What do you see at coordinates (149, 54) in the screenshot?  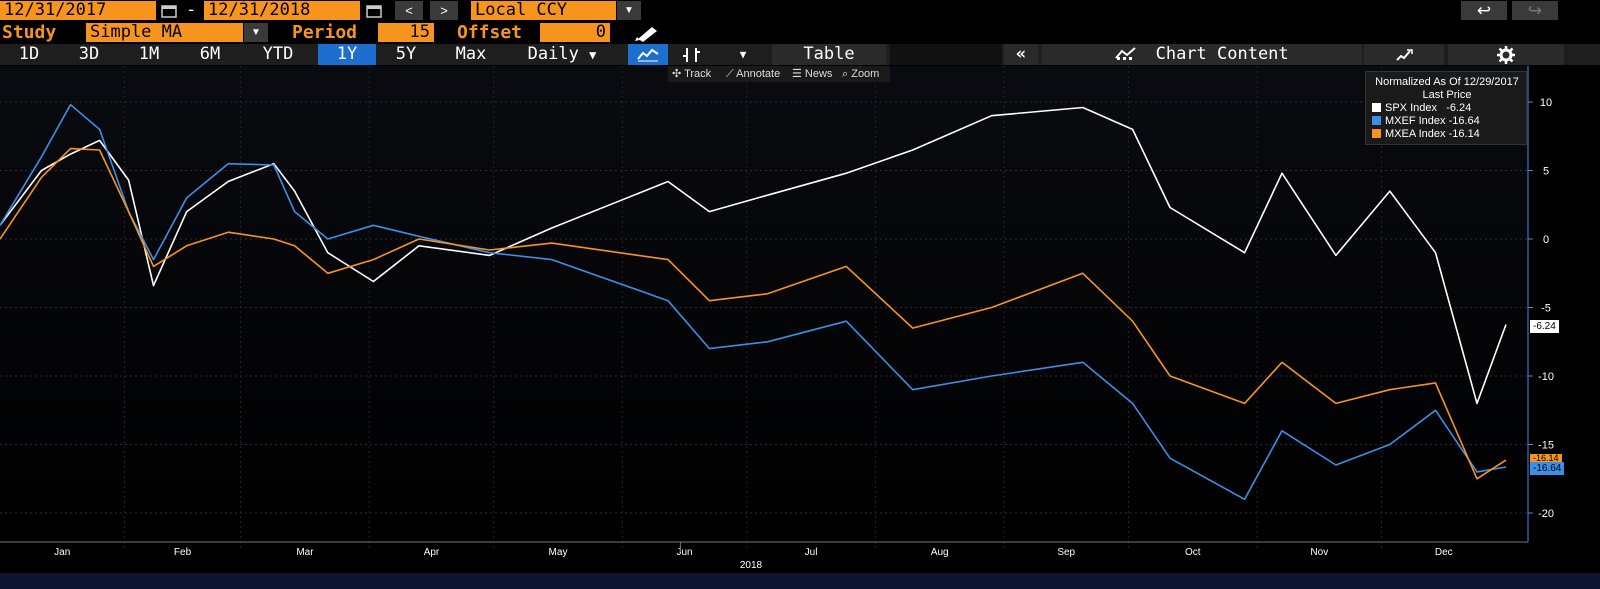 I see `range-button-1m: 1M` at bounding box center [149, 54].